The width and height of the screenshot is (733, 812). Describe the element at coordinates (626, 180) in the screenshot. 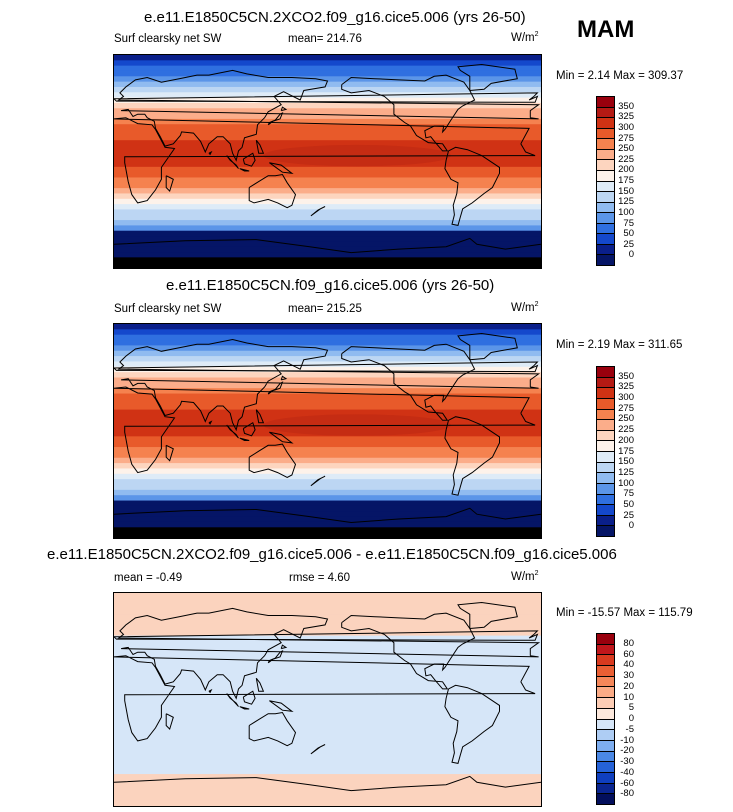

I see `colorbar-tick-label: 175` at that location.